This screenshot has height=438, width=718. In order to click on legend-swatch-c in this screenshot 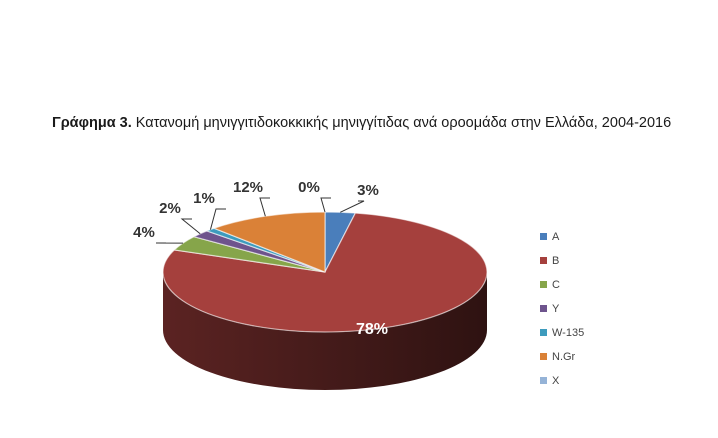, I will do `click(543, 284)`.